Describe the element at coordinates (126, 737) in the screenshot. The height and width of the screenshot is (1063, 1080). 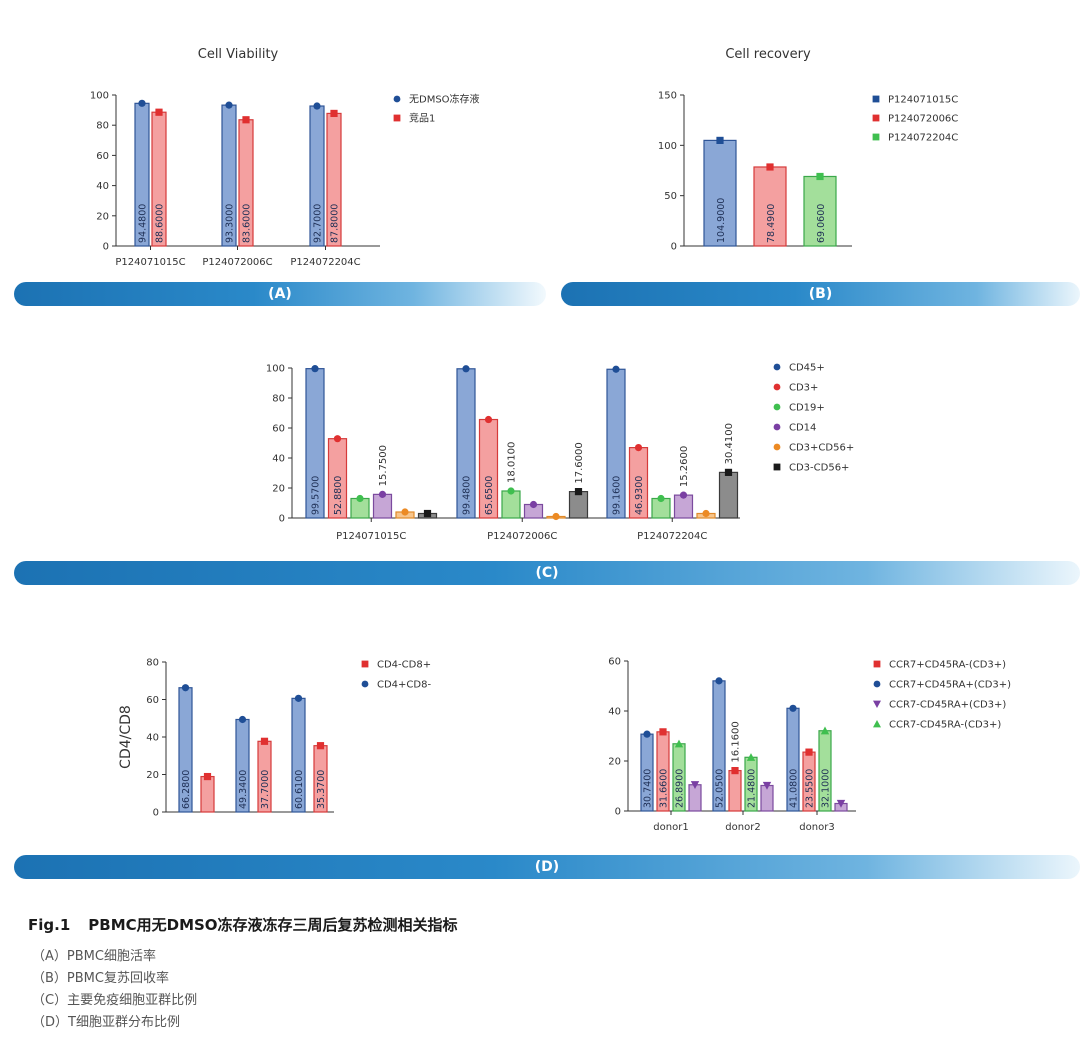
I see `chart-d1-y-axis-title: CD4/CD8` at that location.